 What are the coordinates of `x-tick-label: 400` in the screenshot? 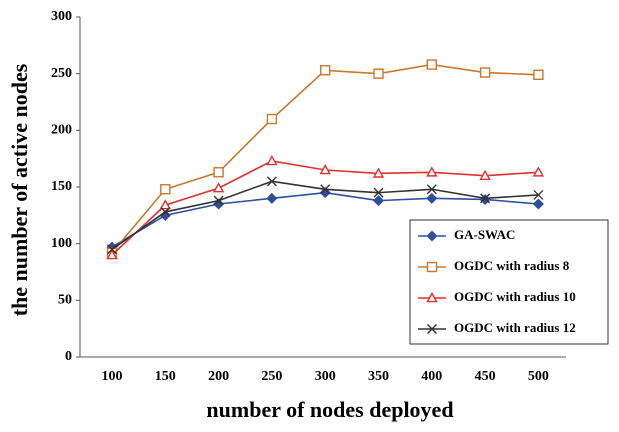 It's located at (431, 376).